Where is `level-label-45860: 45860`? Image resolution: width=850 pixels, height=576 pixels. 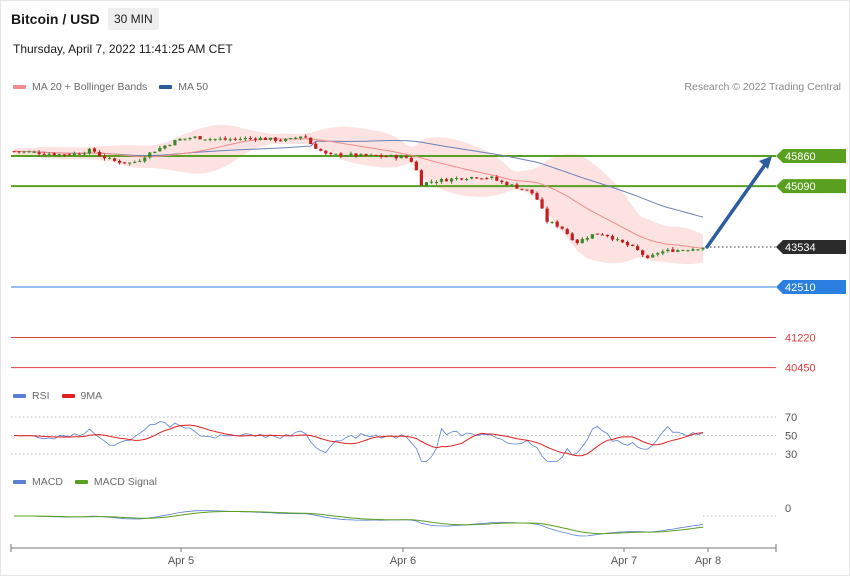
level-label-45860: 45860 is located at coordinates (800, 157).